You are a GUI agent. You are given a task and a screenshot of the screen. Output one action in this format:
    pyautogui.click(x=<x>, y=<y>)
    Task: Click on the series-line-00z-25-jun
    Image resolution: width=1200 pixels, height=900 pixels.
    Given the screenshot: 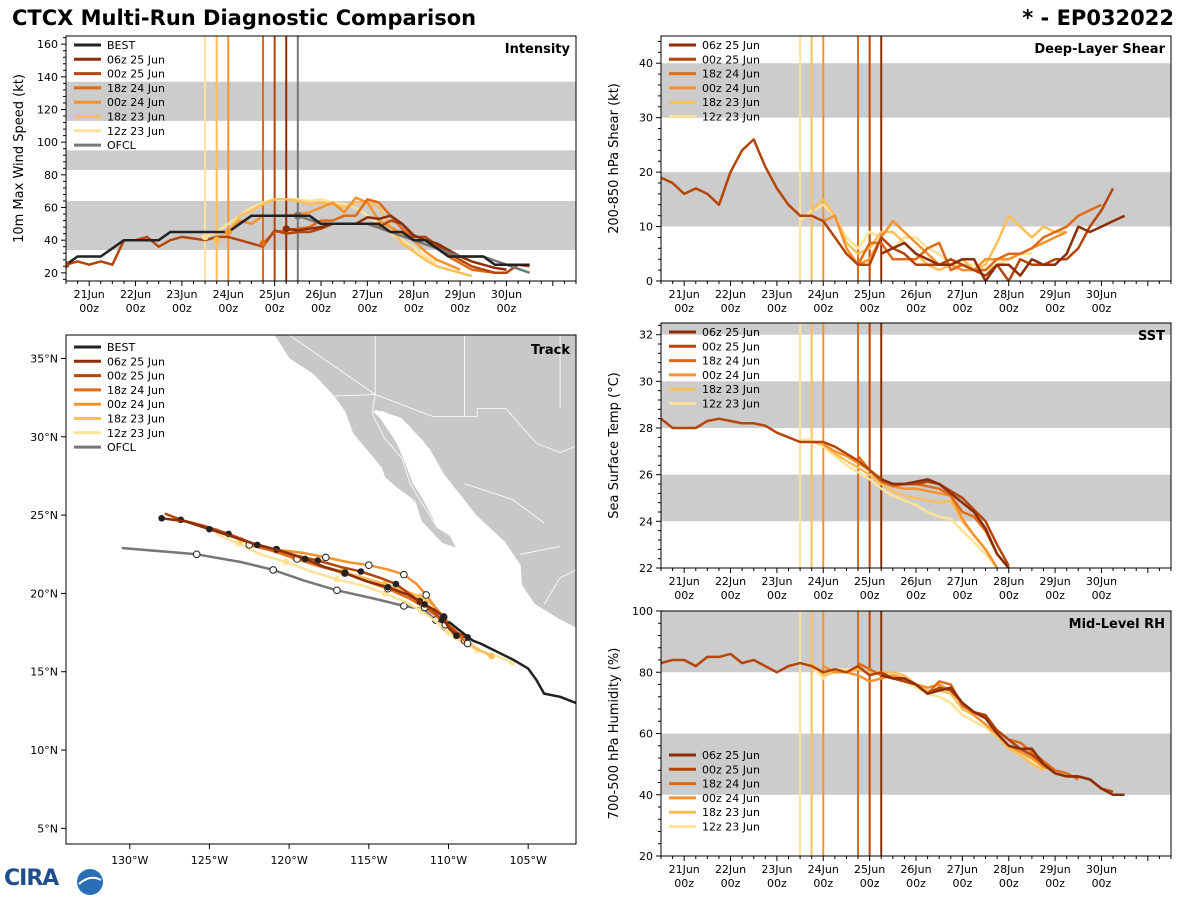 What is the action you would take?
    pyautogui.click(x=887, y=722)
    